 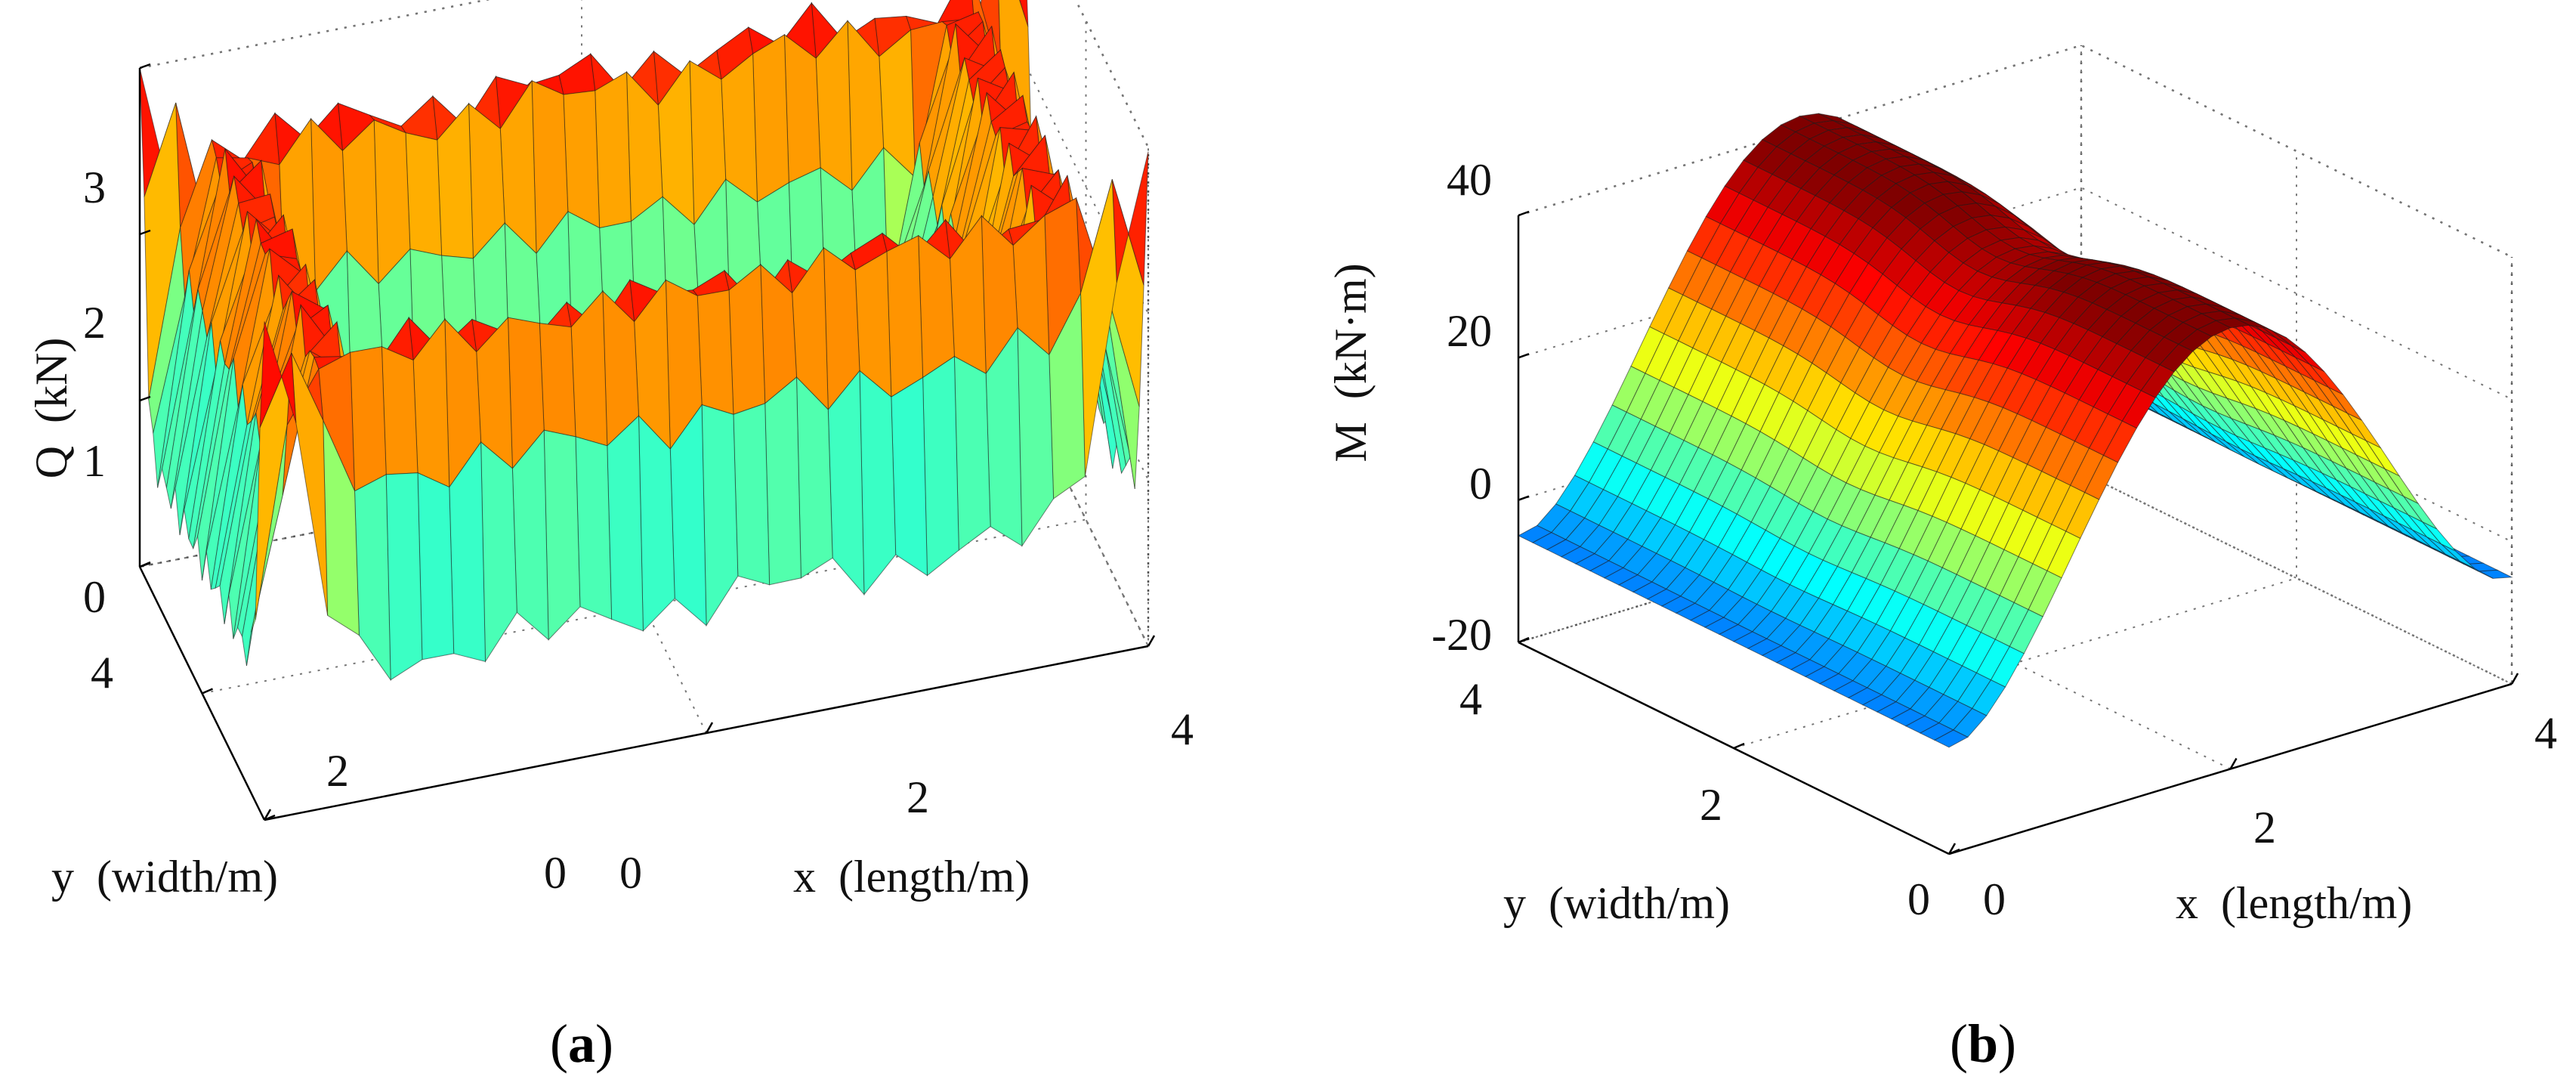 I want to click on panel-b-y-tick-4: 4, so click(x=1470, y=699).